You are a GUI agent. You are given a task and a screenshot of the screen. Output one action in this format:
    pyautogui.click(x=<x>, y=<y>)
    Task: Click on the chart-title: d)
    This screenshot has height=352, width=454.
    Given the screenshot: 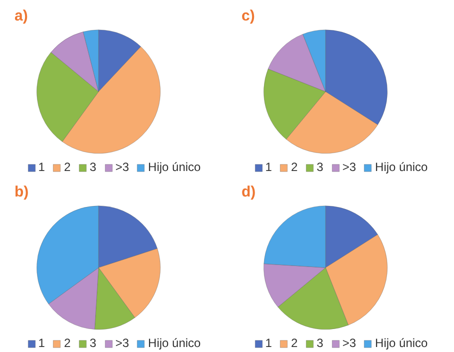 What is the action you would take?
    pyautogui.click(x=249, y=192)
    